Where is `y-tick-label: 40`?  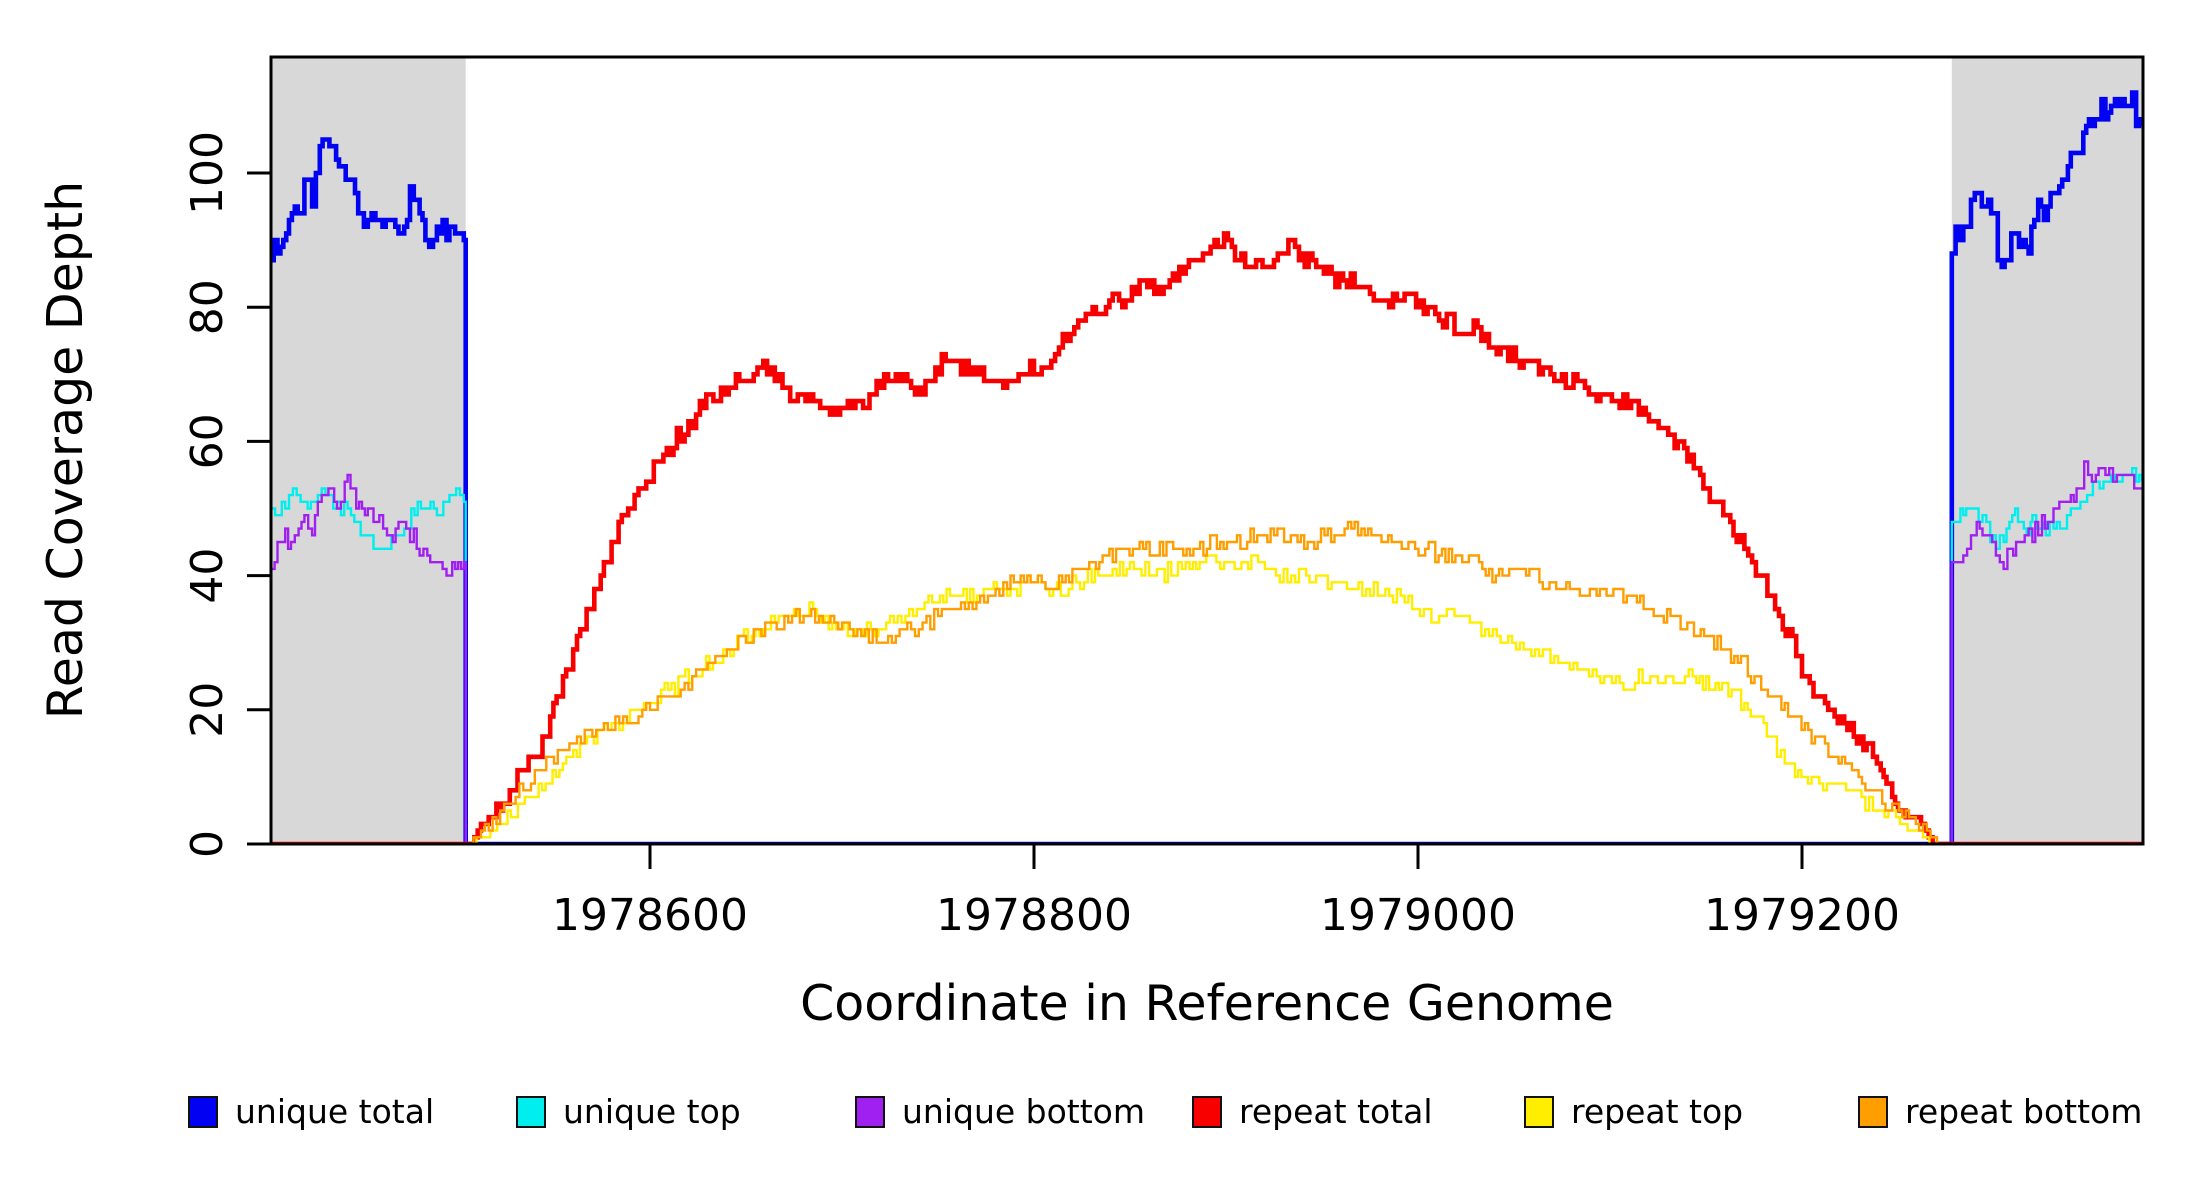
y-tick-label: 40 is located at coordinates (207, 576).